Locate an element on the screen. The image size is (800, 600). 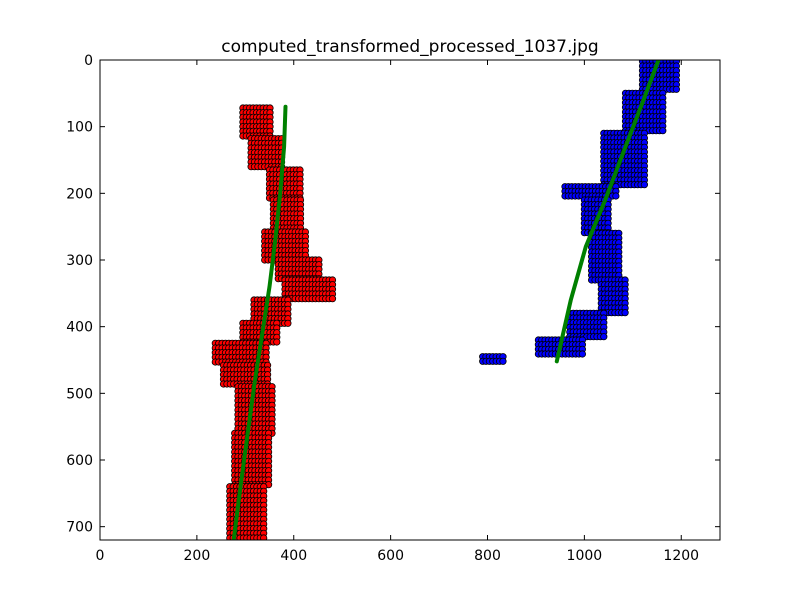
x-tick-label: 400 is located at coordinates (293, 556).